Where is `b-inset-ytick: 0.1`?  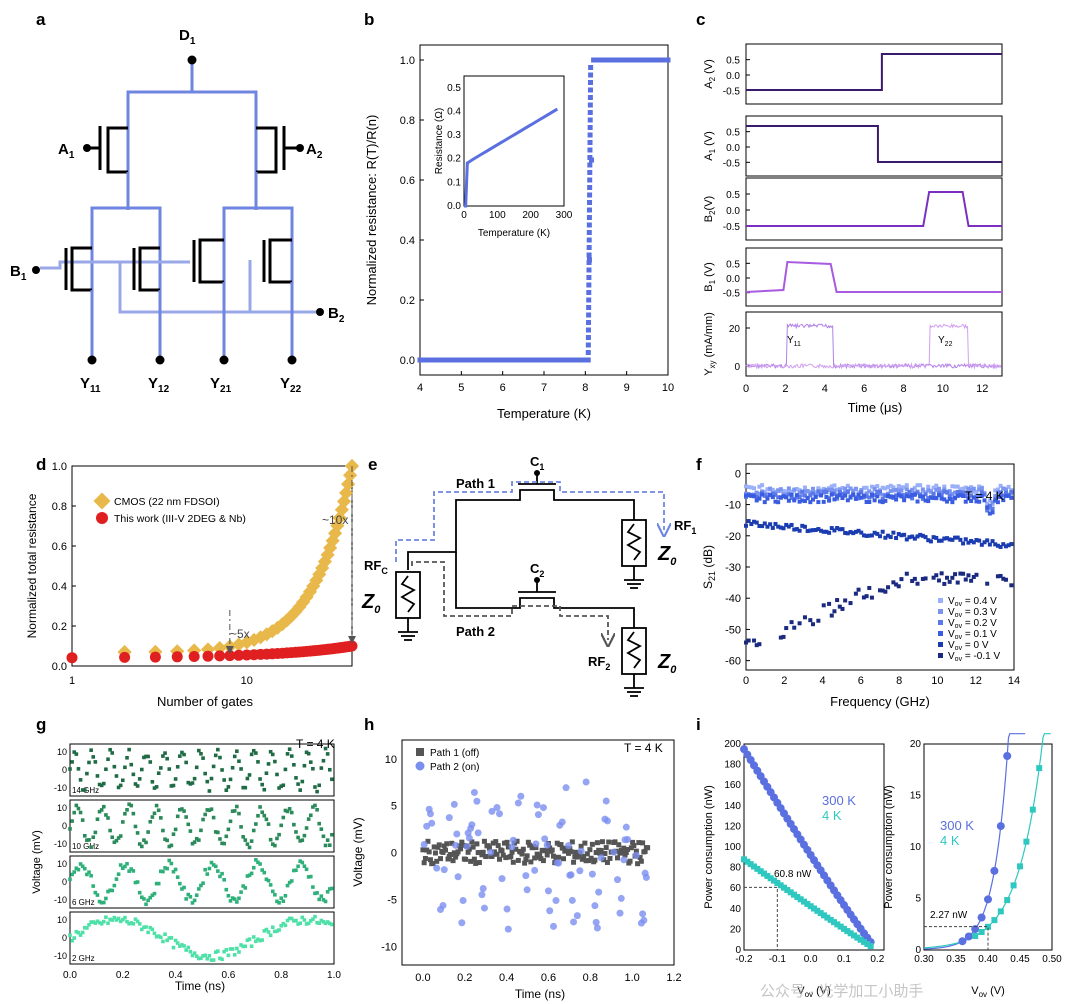 b-inset-ytick: 0.1 is located at coordinates (454, 182).